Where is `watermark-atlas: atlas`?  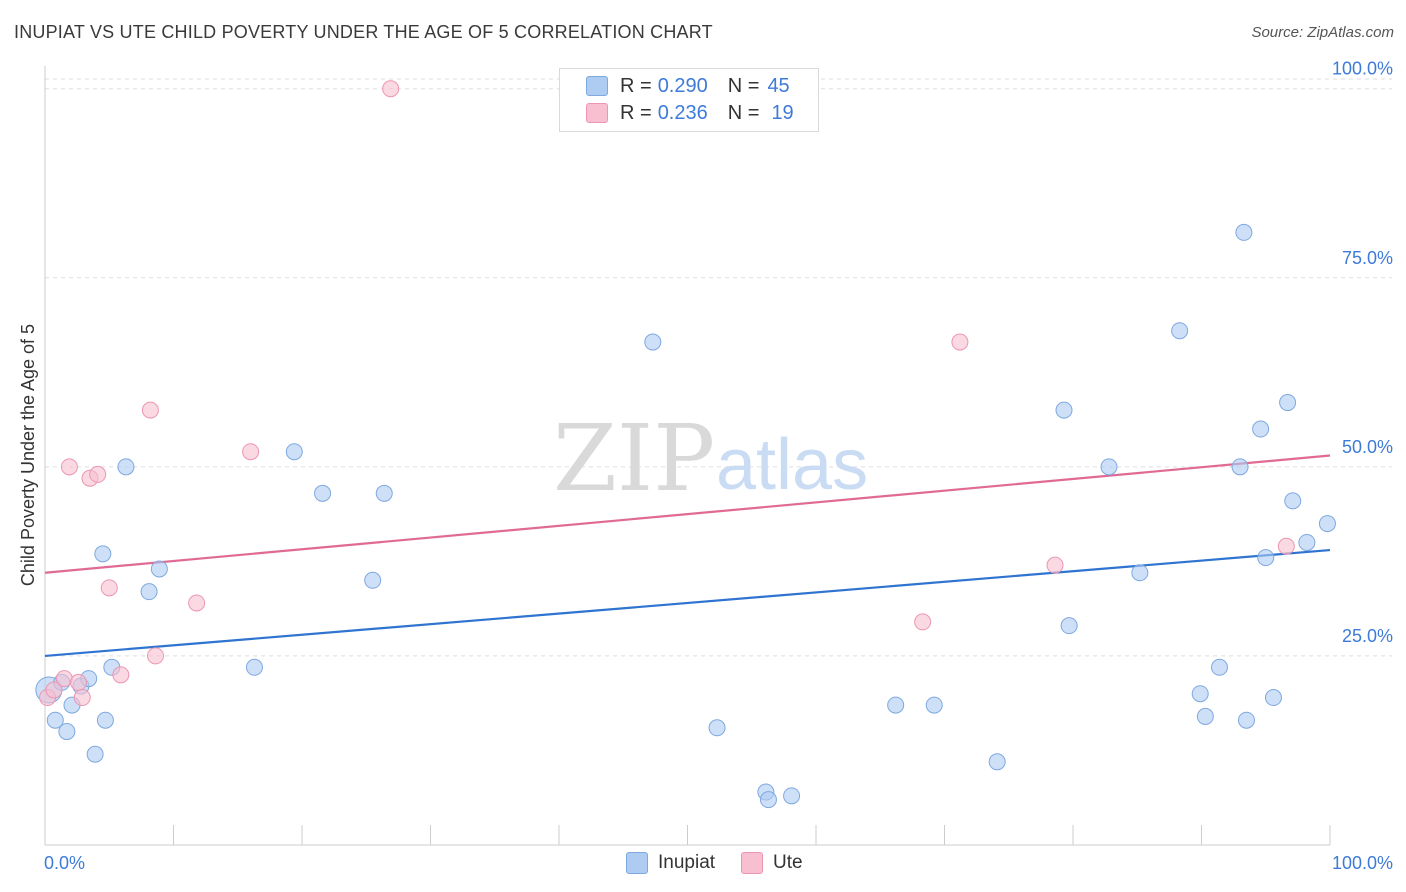
watermark-atlas: atlas is located at coordinates (792, 465).